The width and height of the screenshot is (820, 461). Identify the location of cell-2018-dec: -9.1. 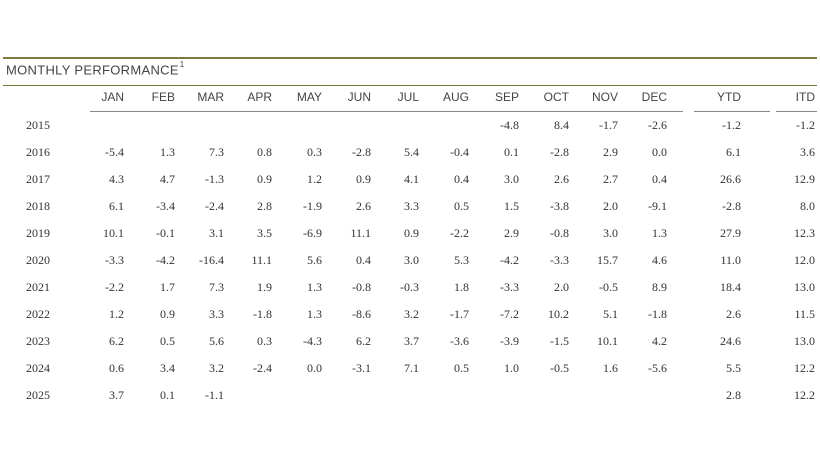
(657, 206).